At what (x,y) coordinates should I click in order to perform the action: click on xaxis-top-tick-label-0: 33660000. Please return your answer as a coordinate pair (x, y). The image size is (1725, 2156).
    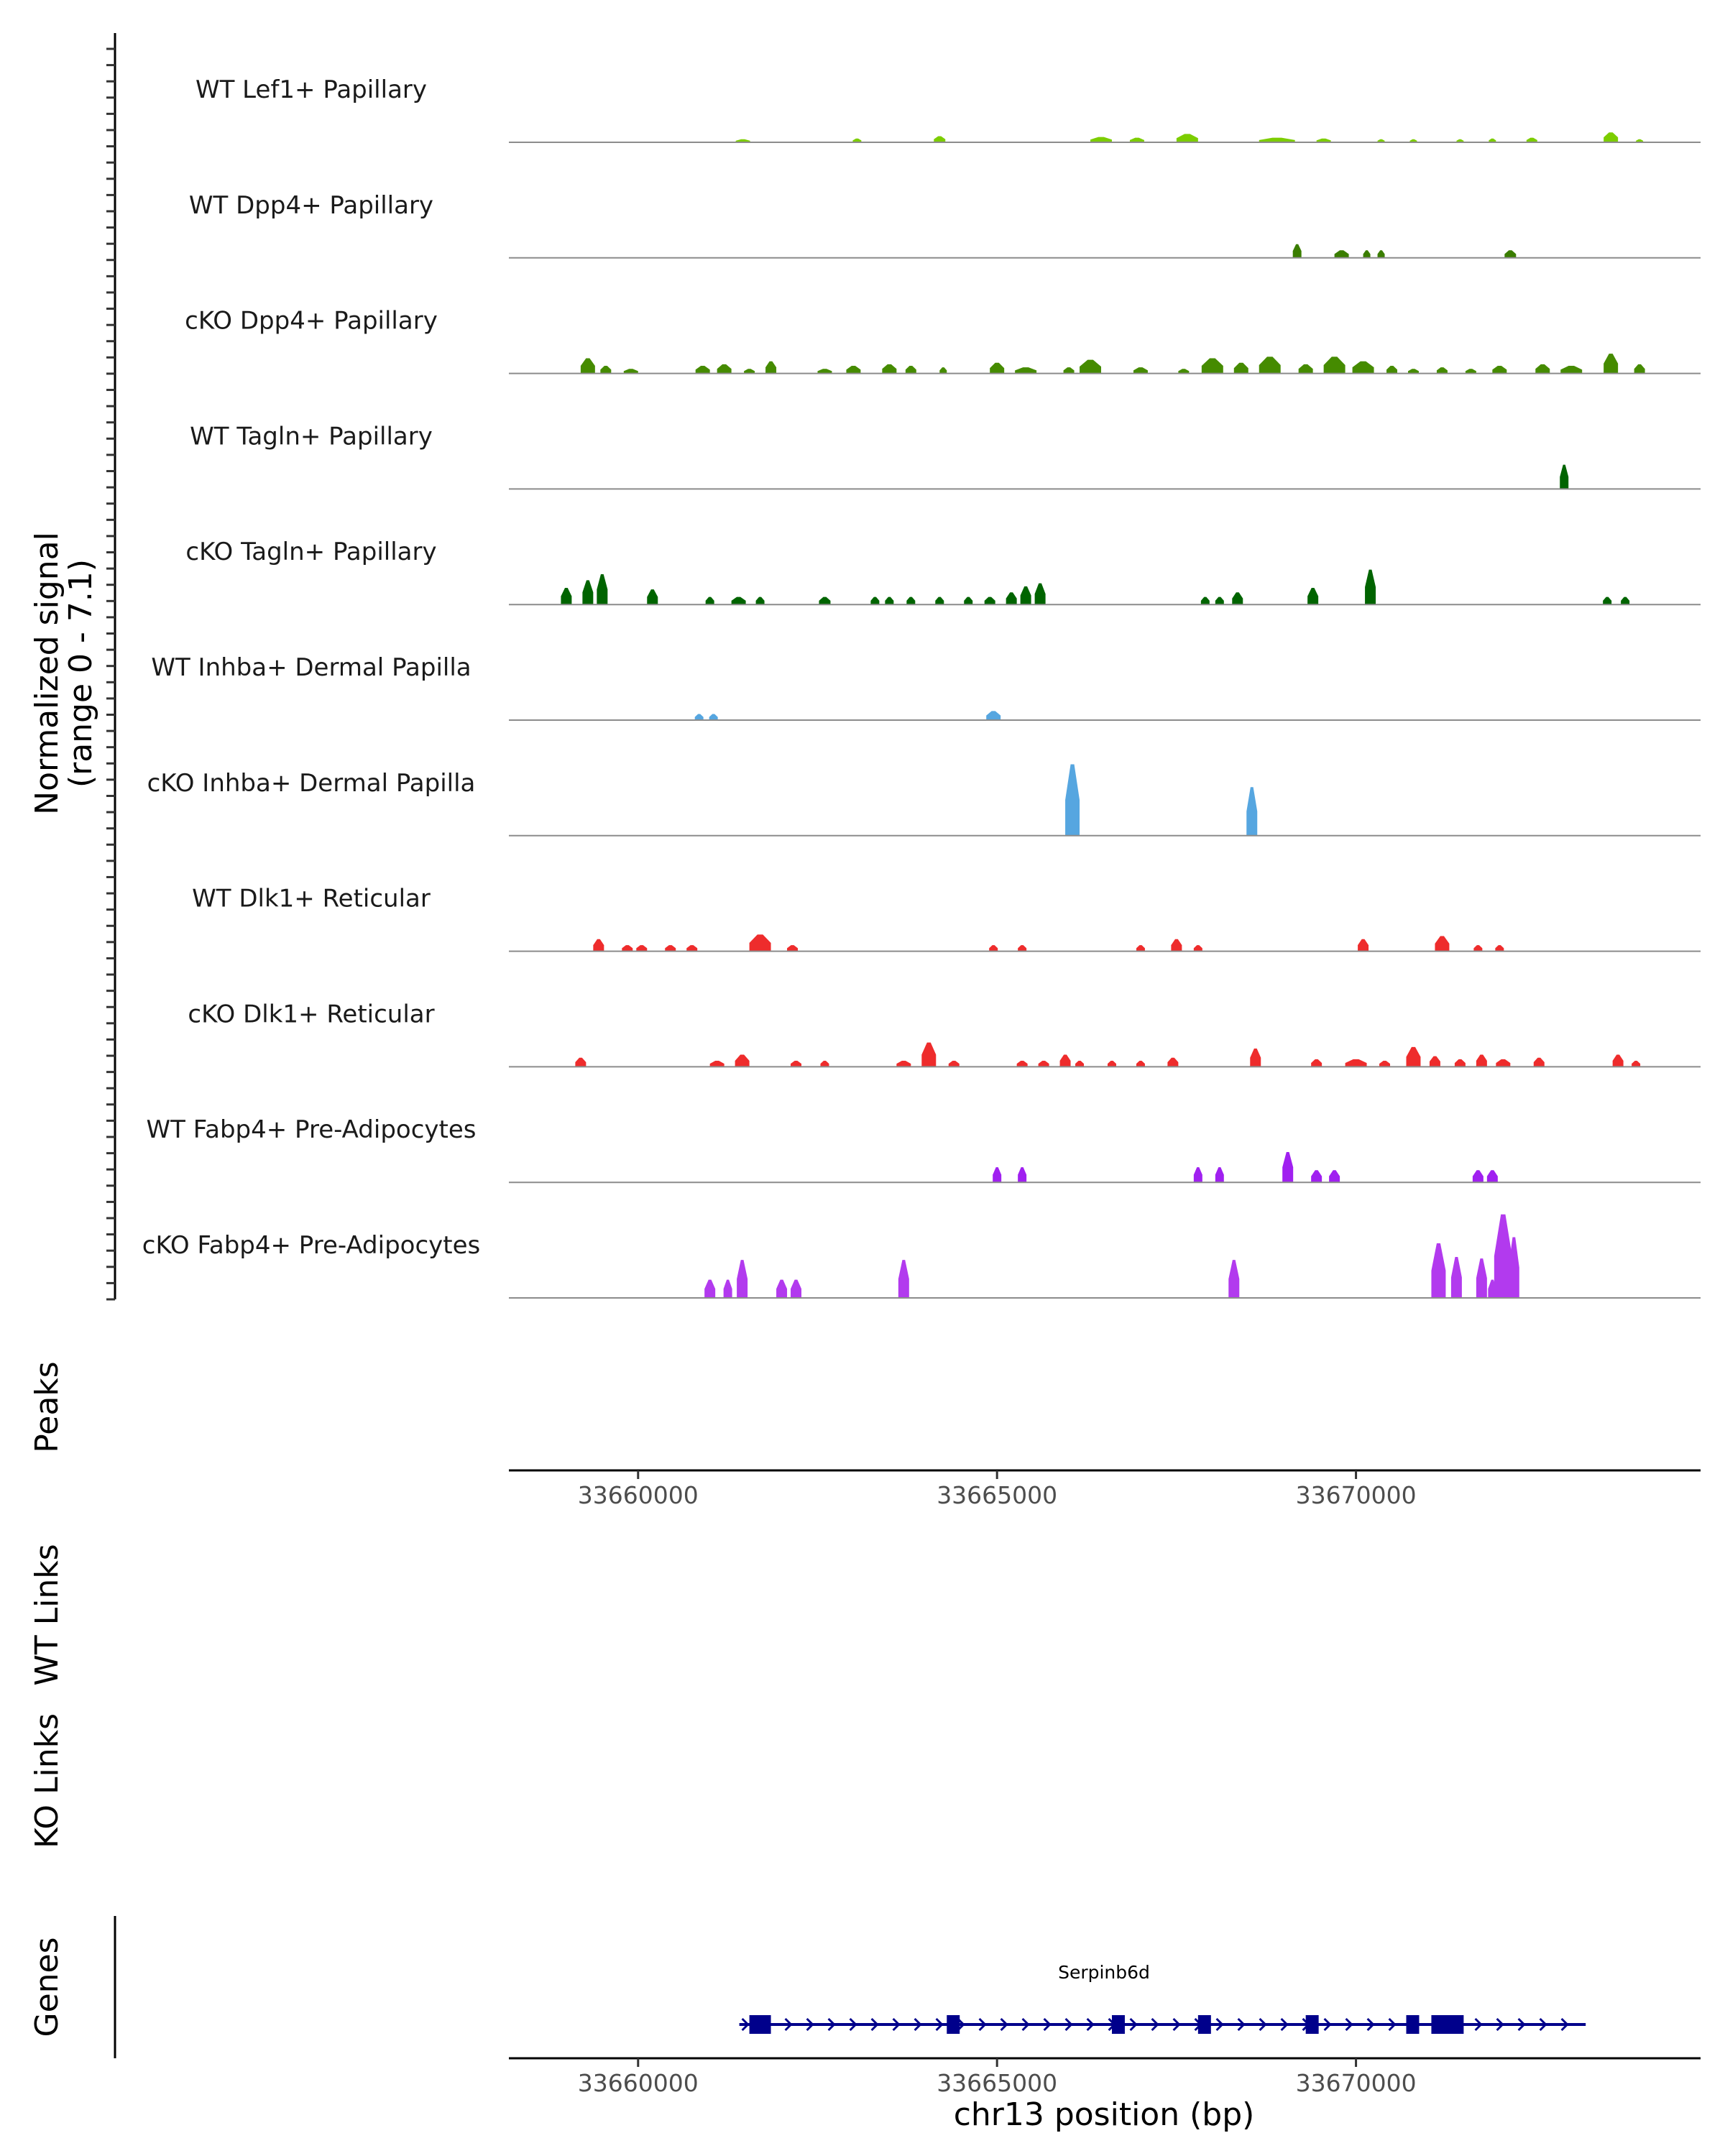
    Looking at the image, I should click on (638, 1495).